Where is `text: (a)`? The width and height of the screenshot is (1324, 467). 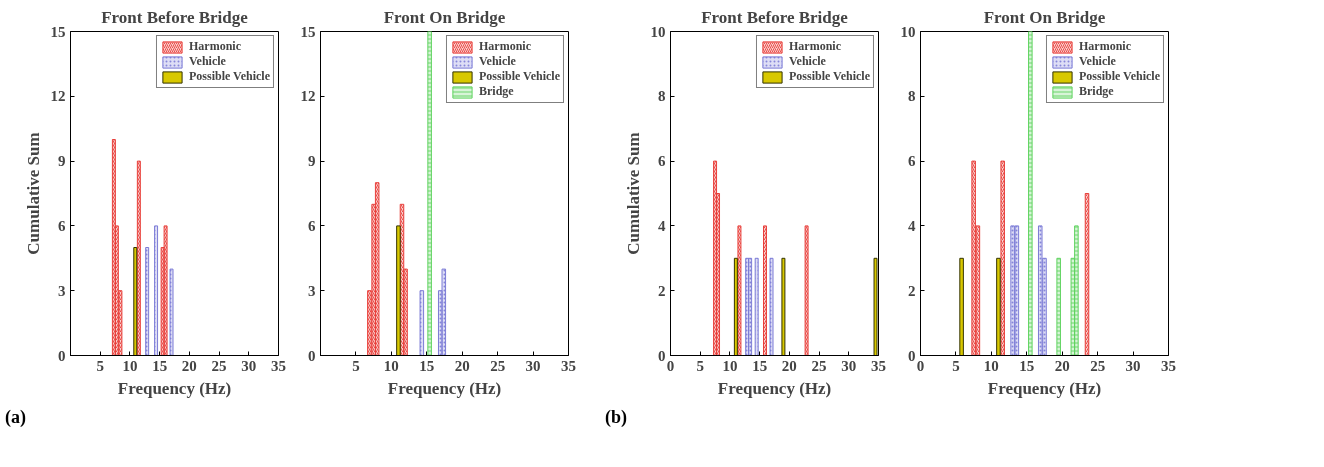 text: (a) is located at coordinates (15, 417).